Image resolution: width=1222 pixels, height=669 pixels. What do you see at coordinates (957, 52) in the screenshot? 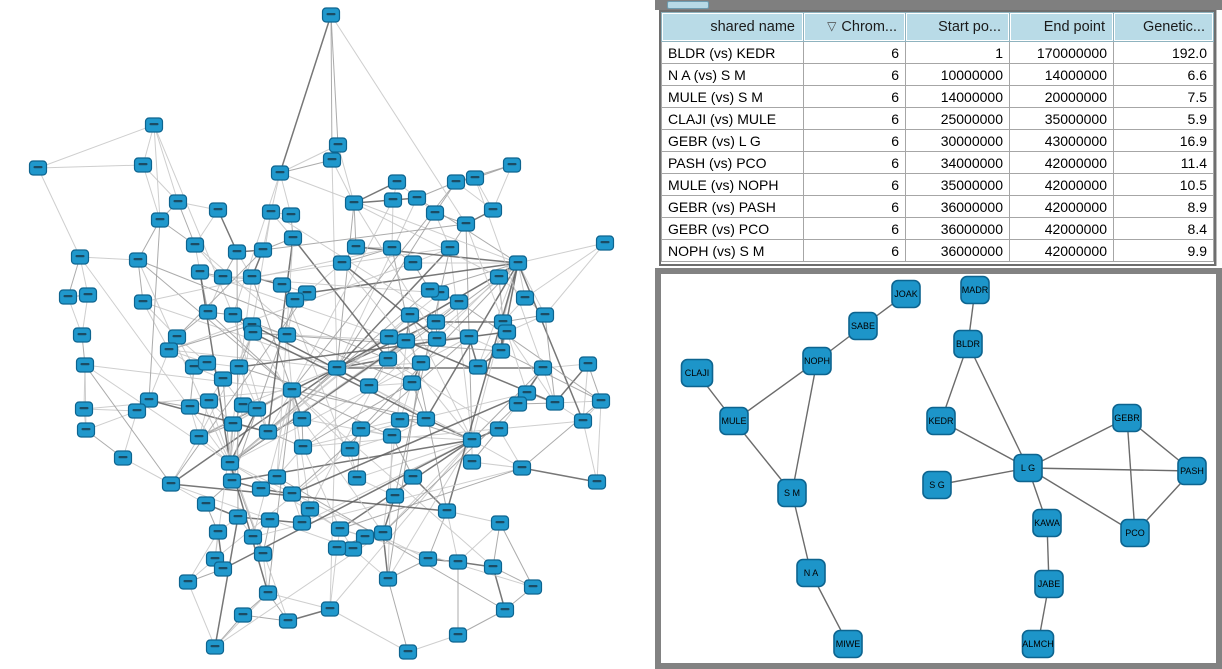
I see `table-cell: 1` at bounding box center [957, 52].